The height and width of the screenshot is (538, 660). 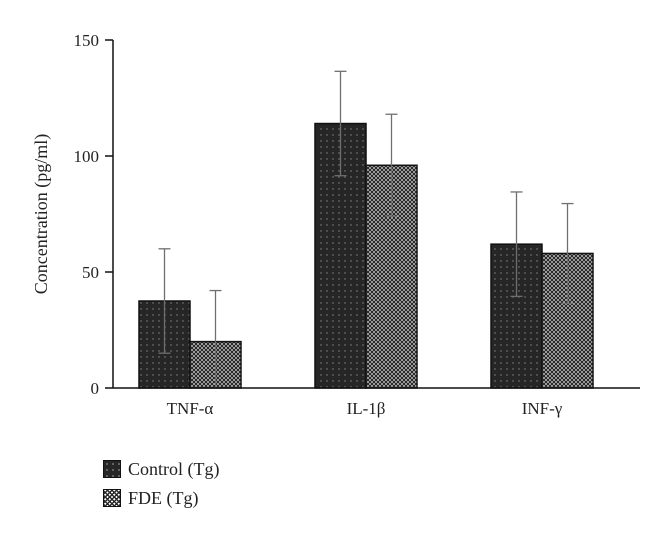 I want to click on legend-label-control: Control (Tg), so click(x=174, y=468).